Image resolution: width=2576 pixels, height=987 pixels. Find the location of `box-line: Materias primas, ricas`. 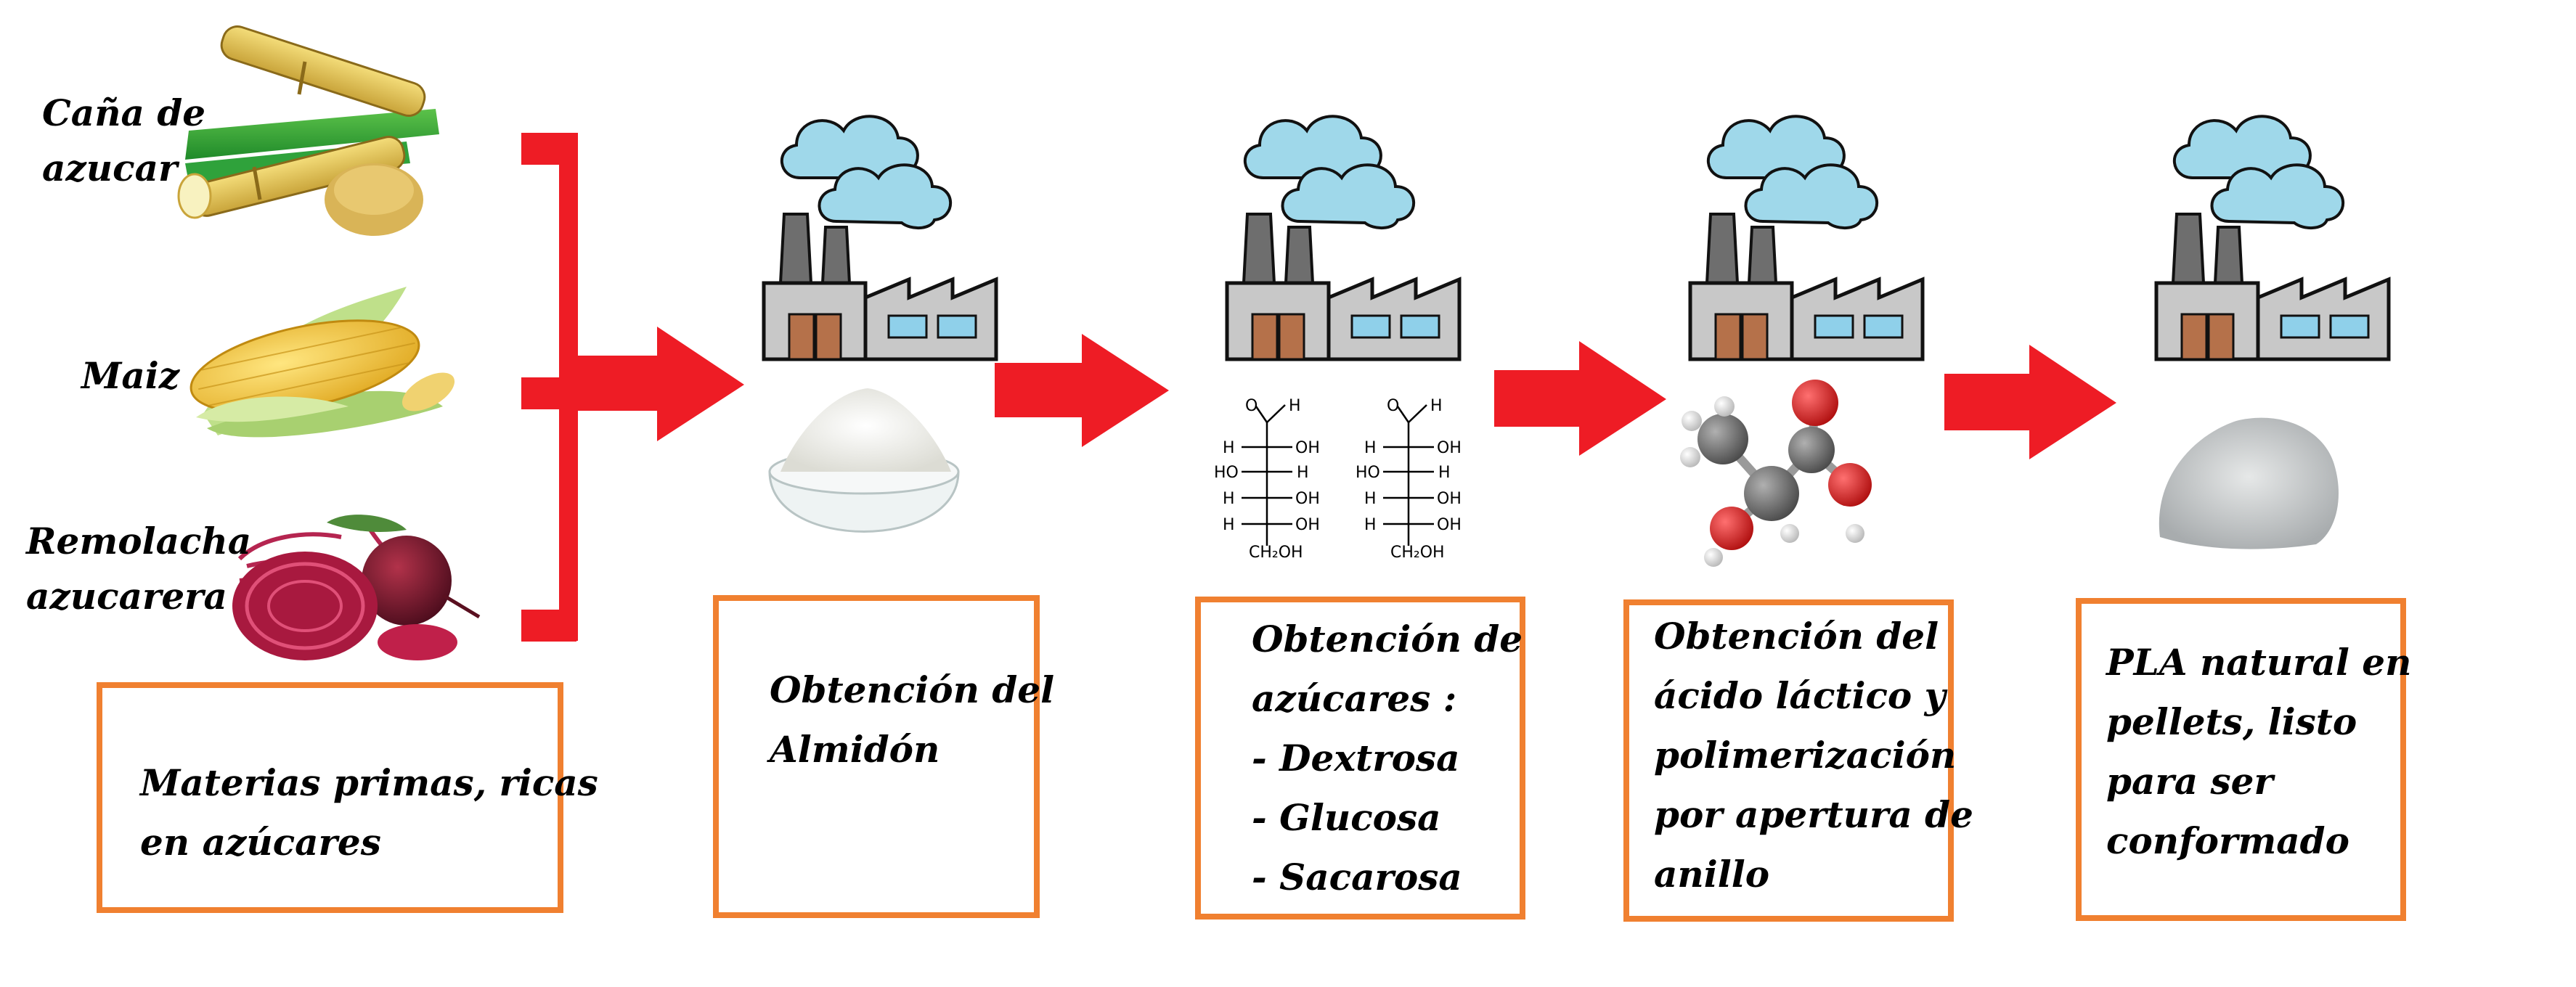

box-line: Materias primas, ricas is located at coordinates (369, 782).